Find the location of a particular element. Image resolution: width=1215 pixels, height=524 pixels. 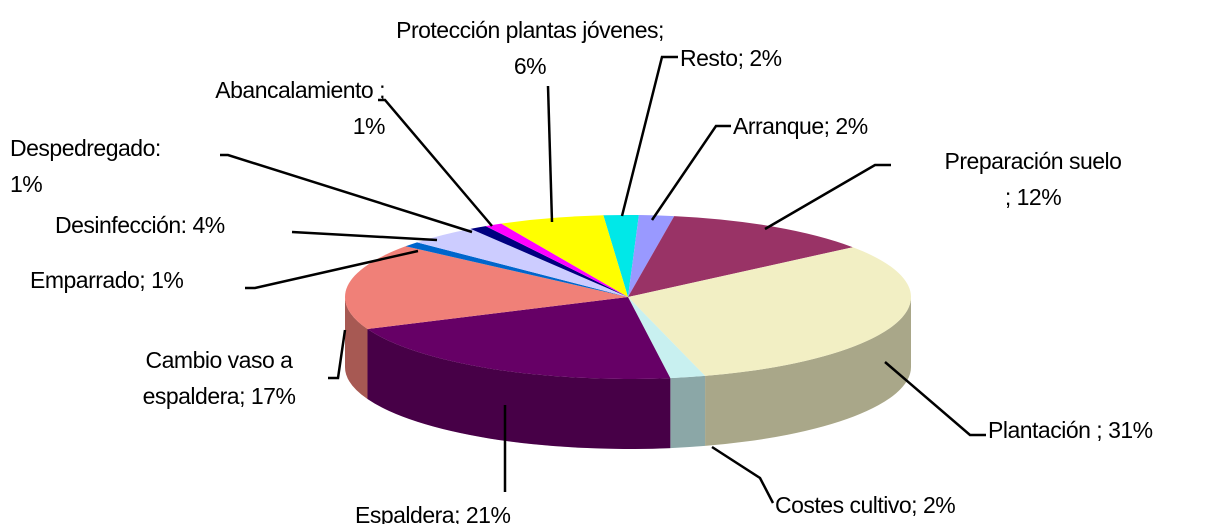

value-label: 31% is located at coordinates (1130, 430).